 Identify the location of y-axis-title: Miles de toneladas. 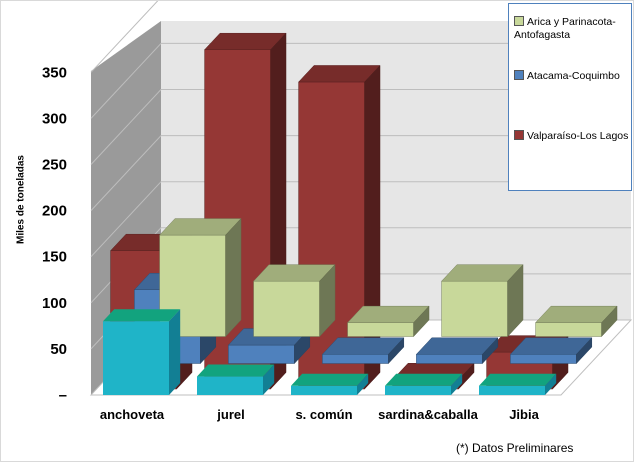
(21, 199).